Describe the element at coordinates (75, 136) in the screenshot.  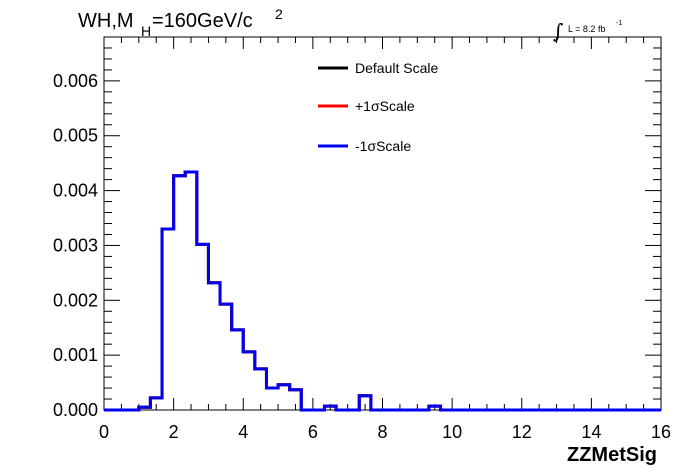
I see `y-tick-label: 0.005` at that location.